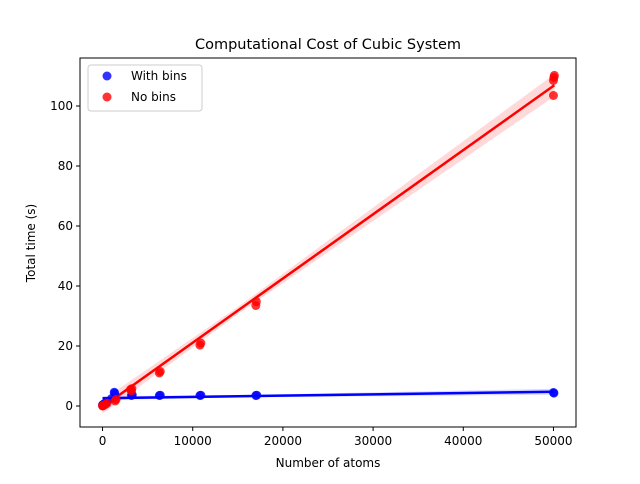 Image resolution: width=640 pixels, height=484 pixels. What do you see at coordinates (553, 441) in the screenshot?
I see `x-tick-label: 50000` at bounding box center [553, 441].